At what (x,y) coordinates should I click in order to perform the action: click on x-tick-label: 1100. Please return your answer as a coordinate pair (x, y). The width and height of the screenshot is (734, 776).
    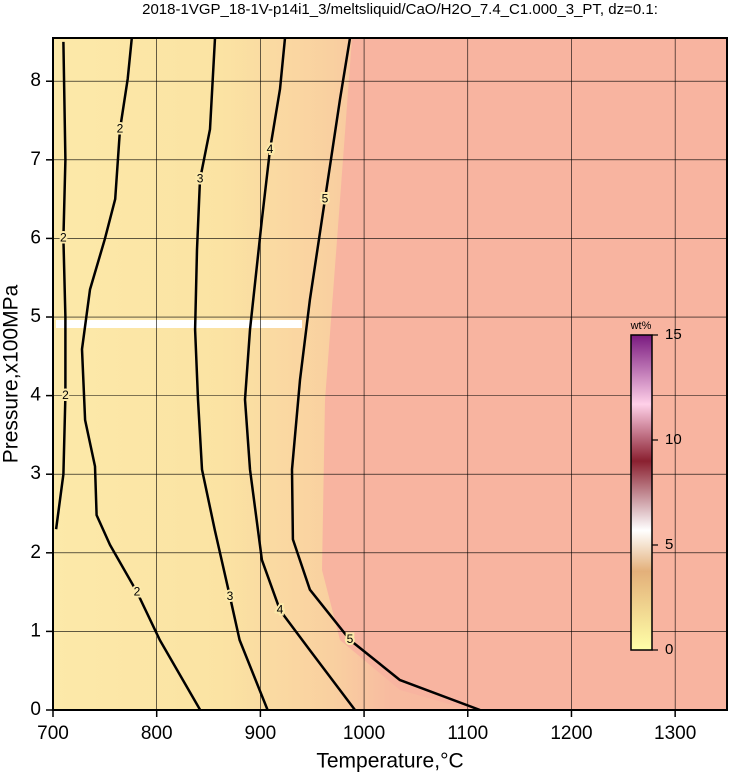
    Looking at the image, I should click on (467, 733).